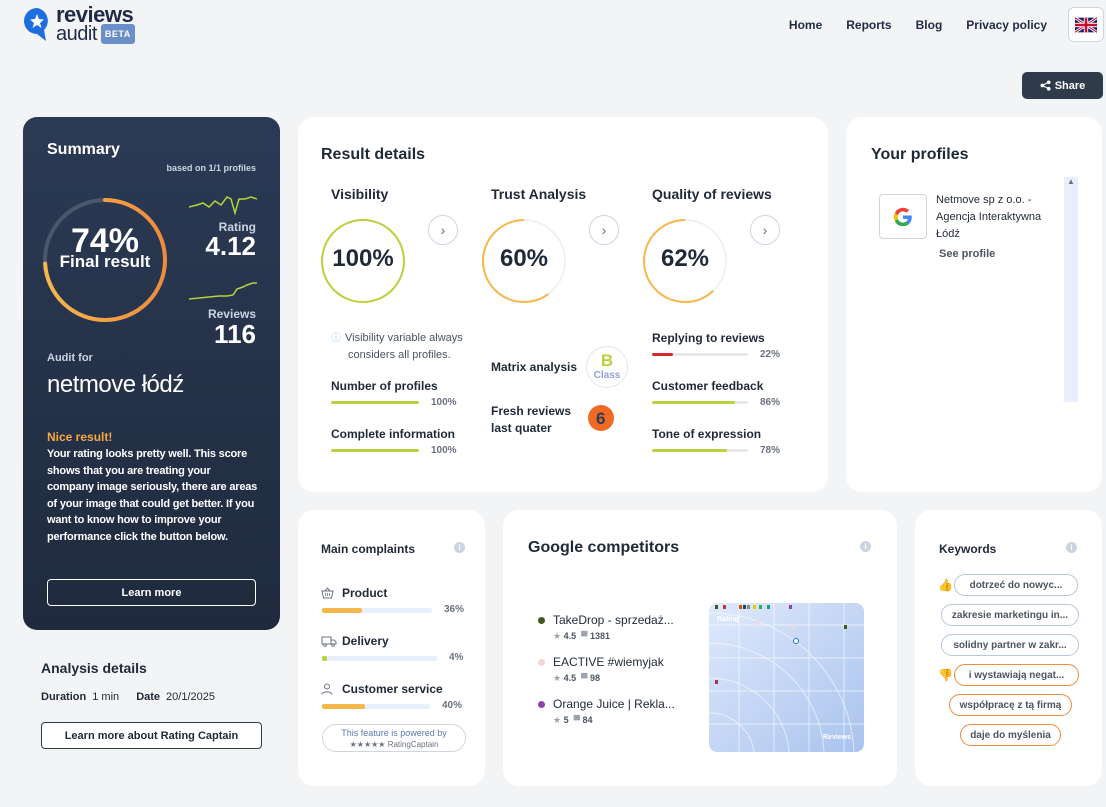 The image size is (1106, 807). I want to click on main-complaints-title: Main complaints, so click(368, 549).